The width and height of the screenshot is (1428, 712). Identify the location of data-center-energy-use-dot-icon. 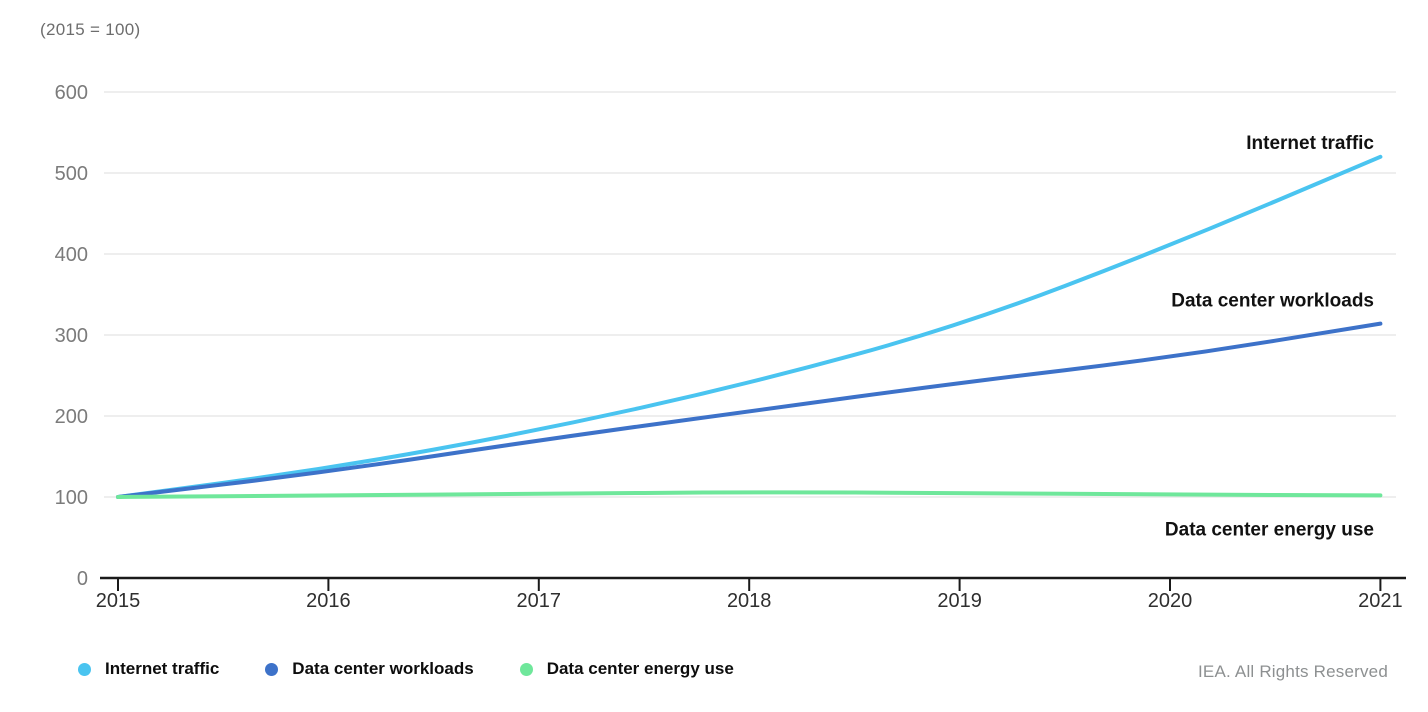
(526, 669).